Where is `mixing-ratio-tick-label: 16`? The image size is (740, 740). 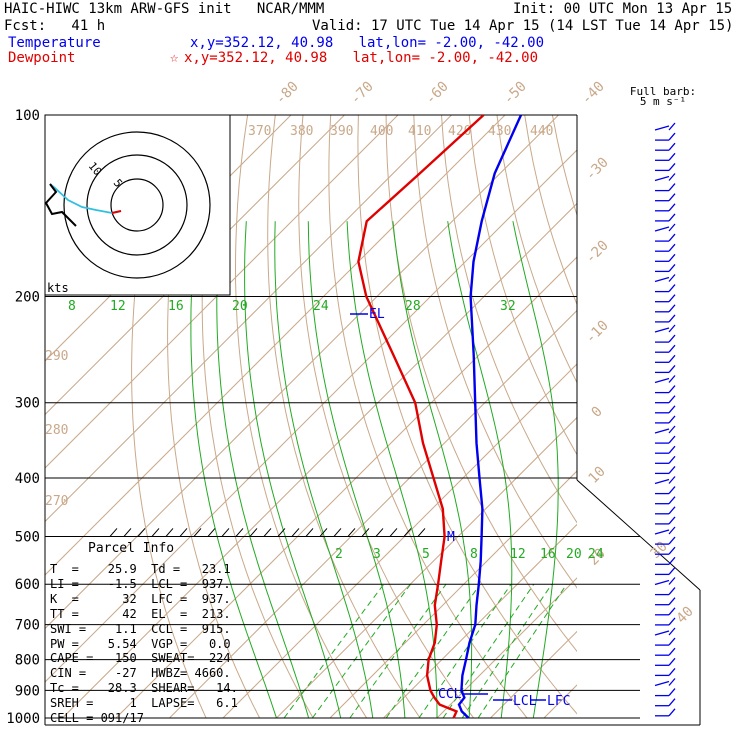 mixing-ratio-tick-label: 16 is located at coordinates (548, 554).